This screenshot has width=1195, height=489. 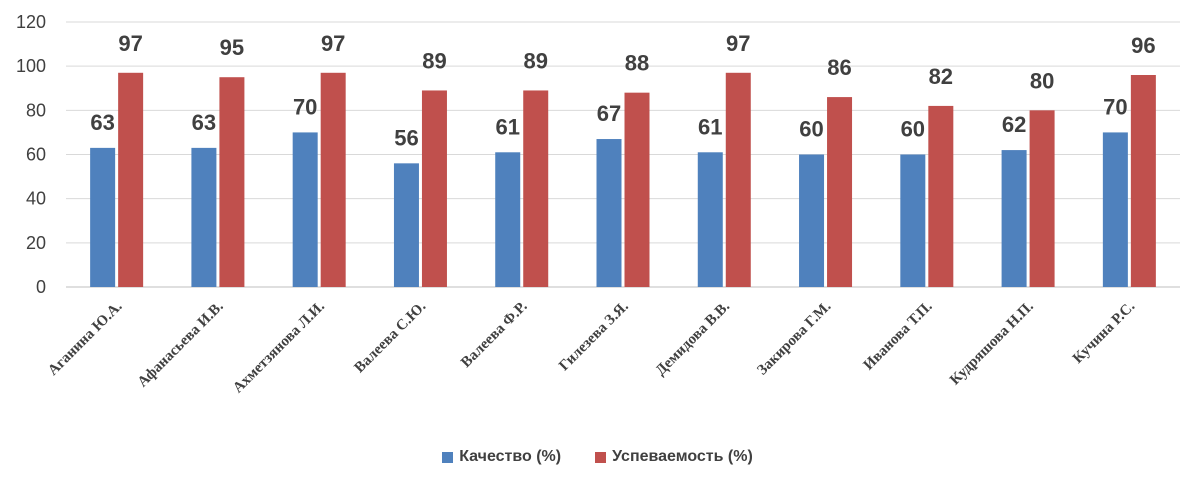 I want to click on data-label: 86, so click(x=839, y=67).